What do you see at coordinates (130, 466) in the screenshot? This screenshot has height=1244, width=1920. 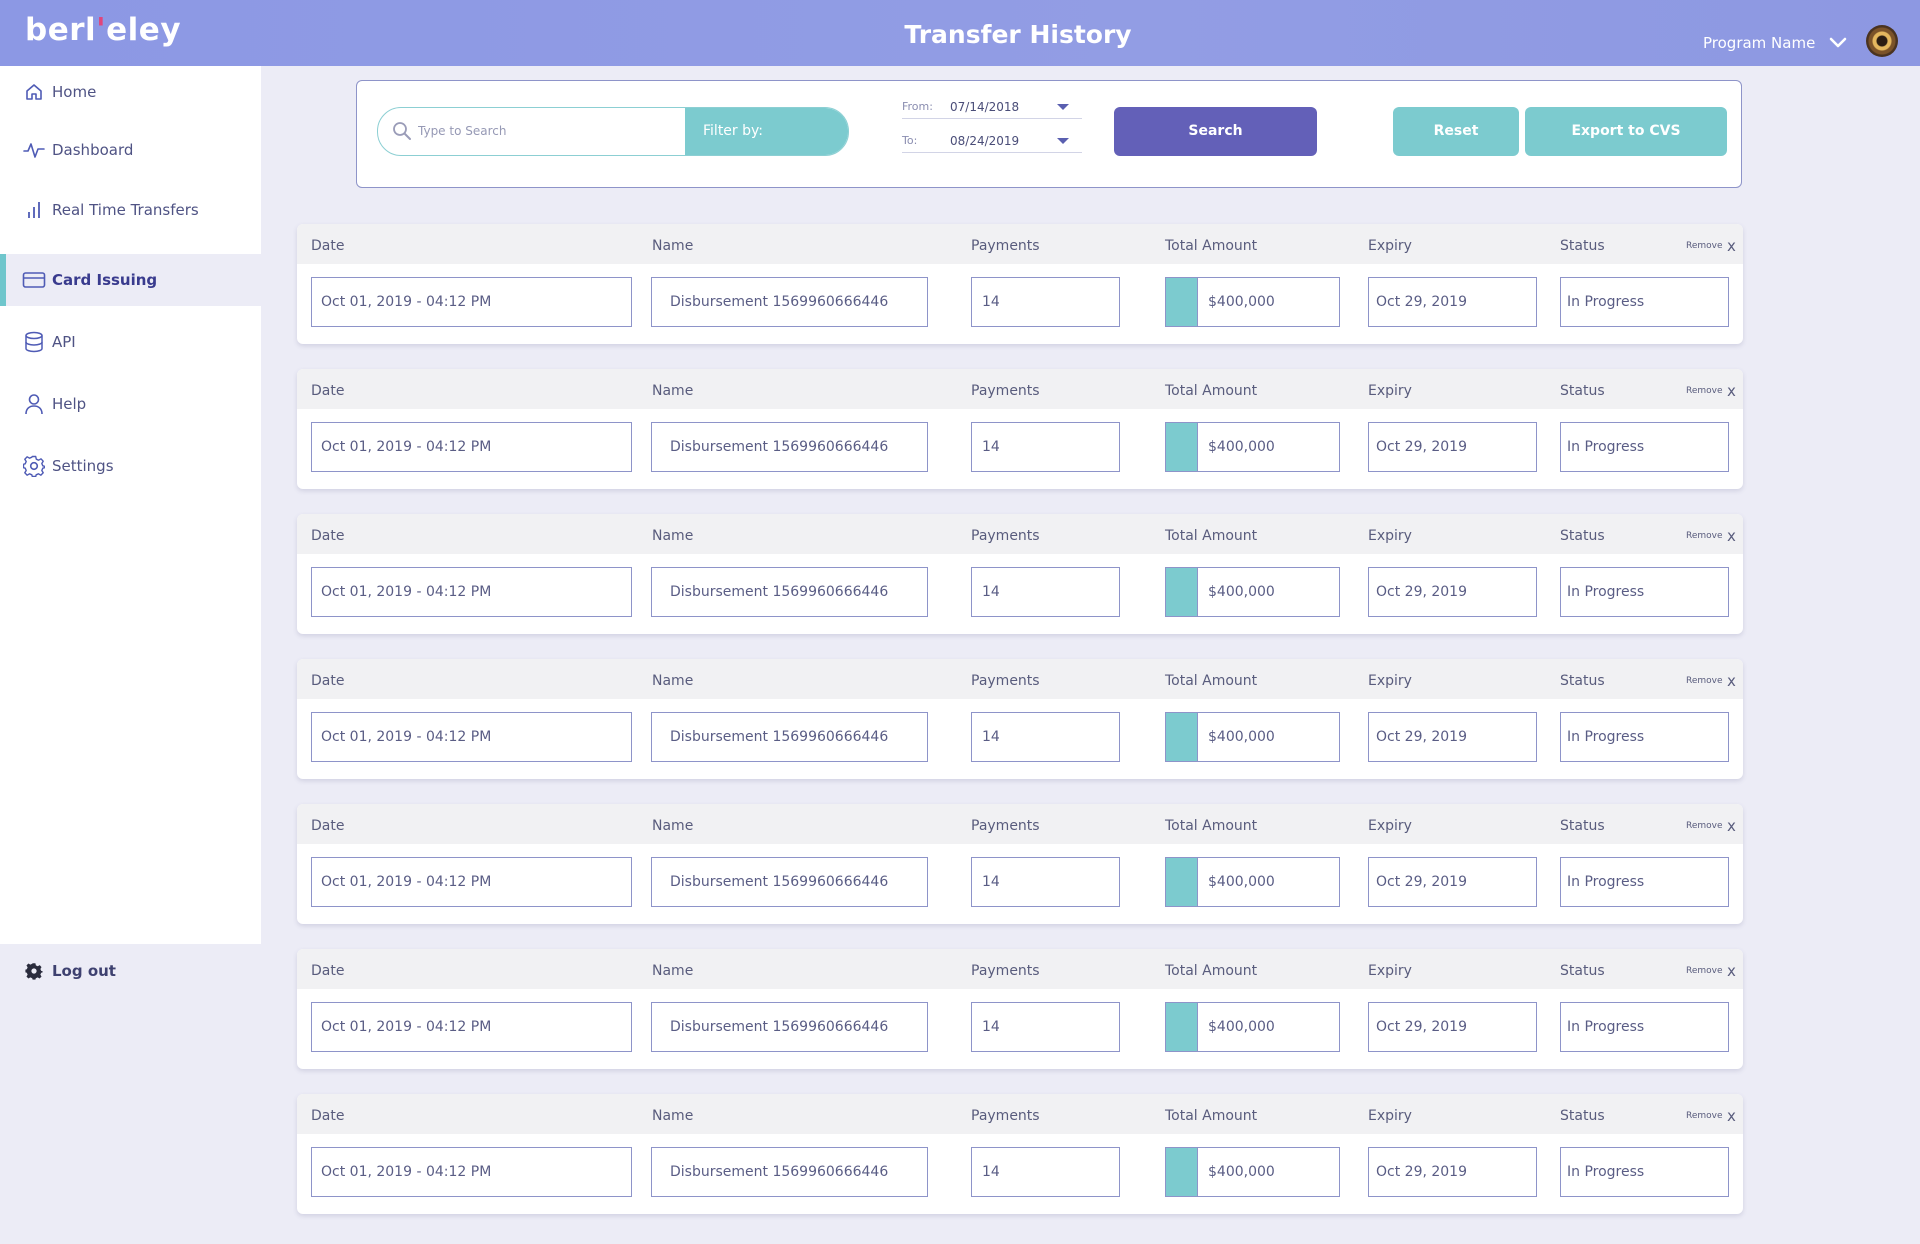 I see `sidebar-item-settings: Settings` at bounding box center [130, 466].